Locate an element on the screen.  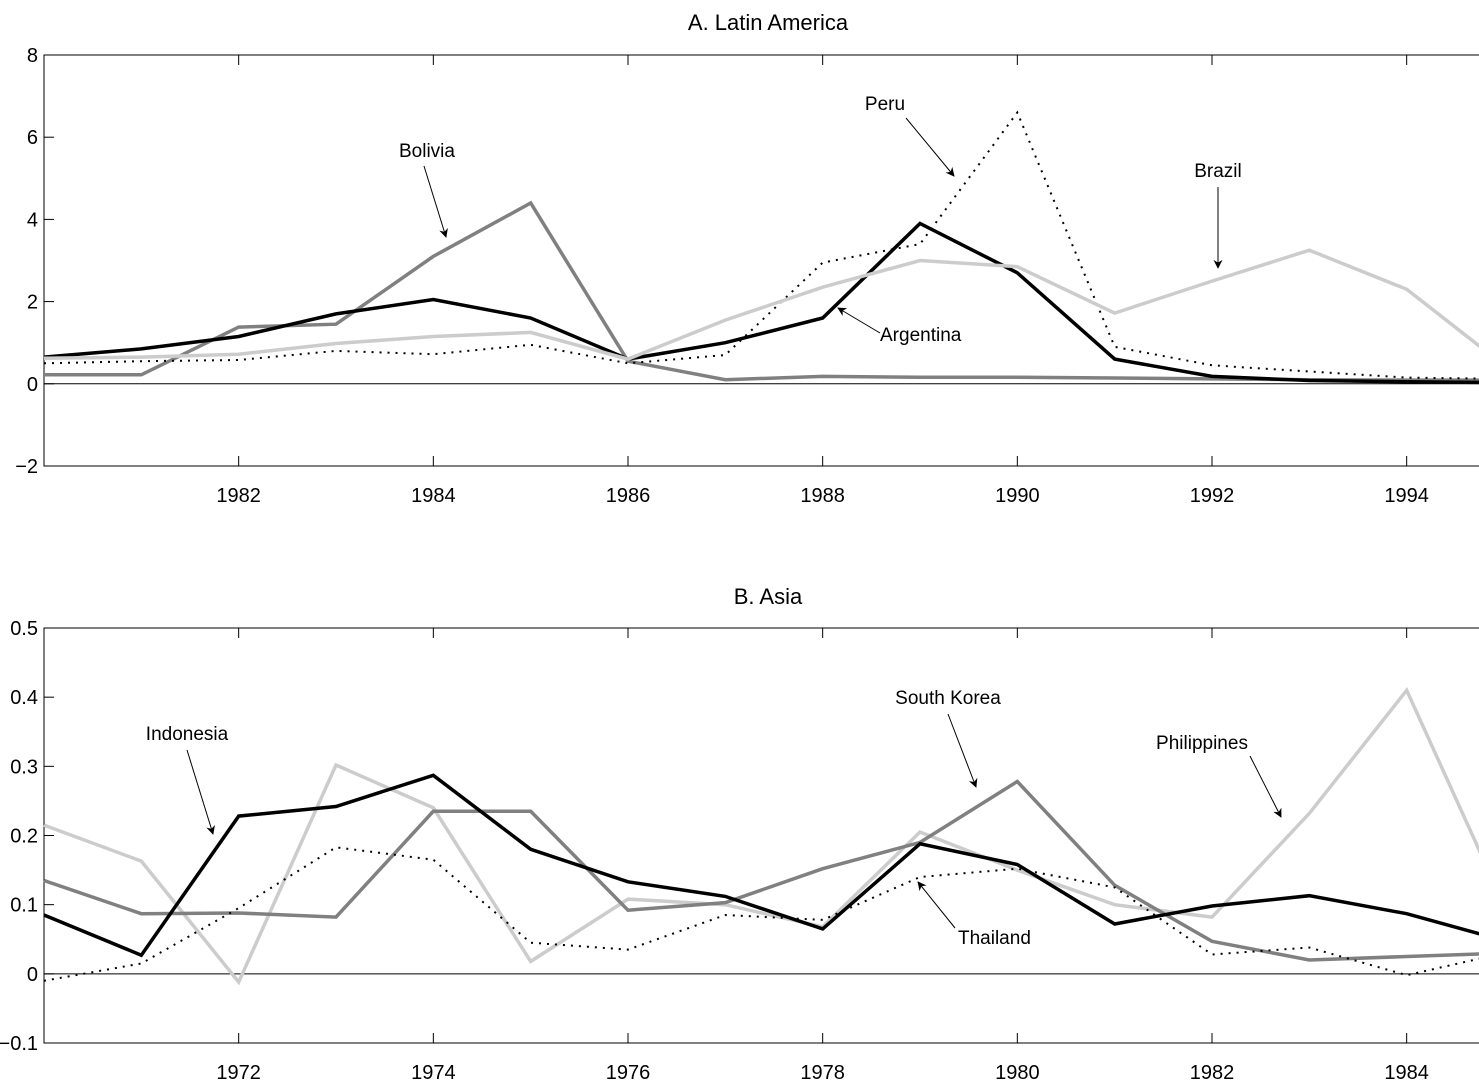
y-tick-label: 0.3 is located at coordinates (24, 767).